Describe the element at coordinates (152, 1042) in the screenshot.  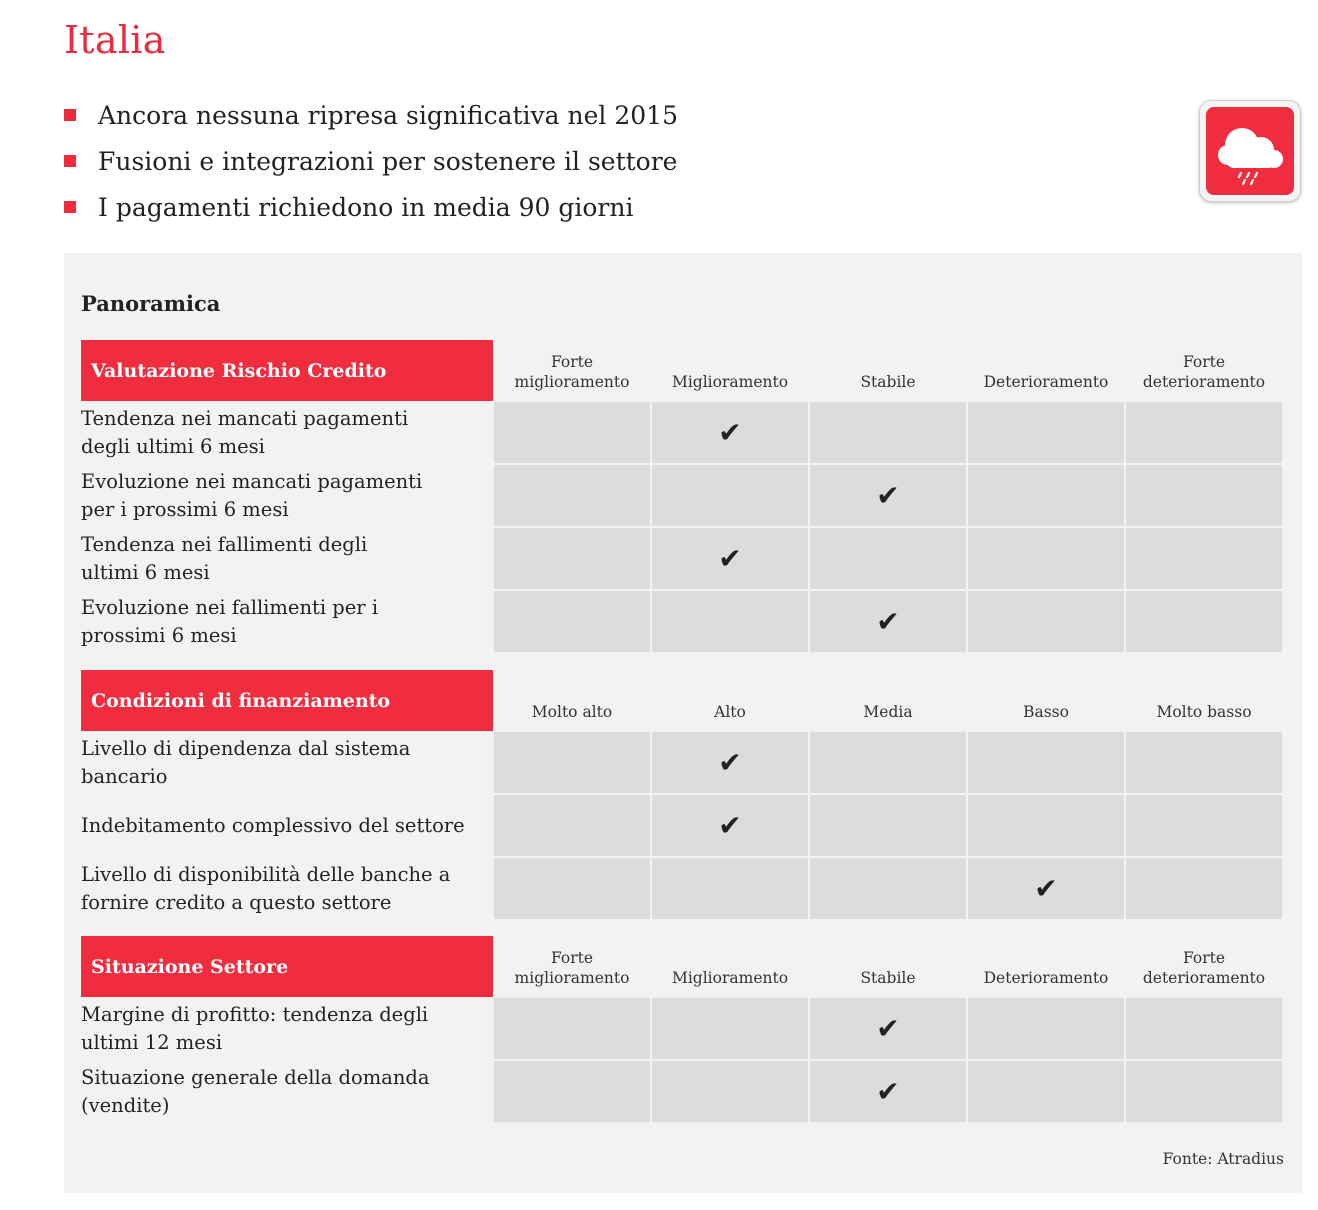
I see `row-label-line: ultimi 12 mesi` at that location.